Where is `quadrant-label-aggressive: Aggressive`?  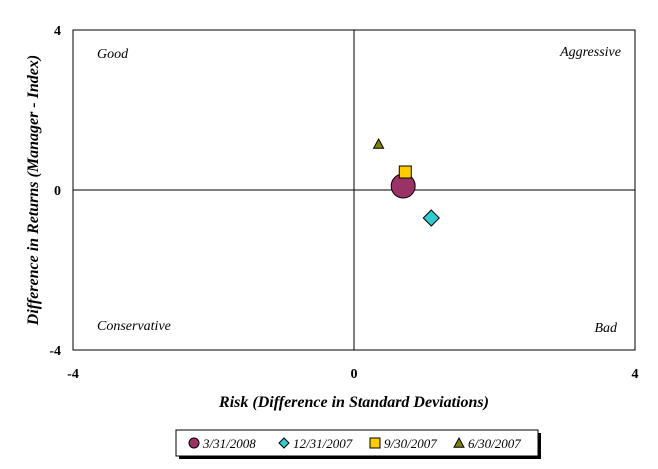
quadrant-label-aggressive: Aggressive is located at coordinates (590, 52).